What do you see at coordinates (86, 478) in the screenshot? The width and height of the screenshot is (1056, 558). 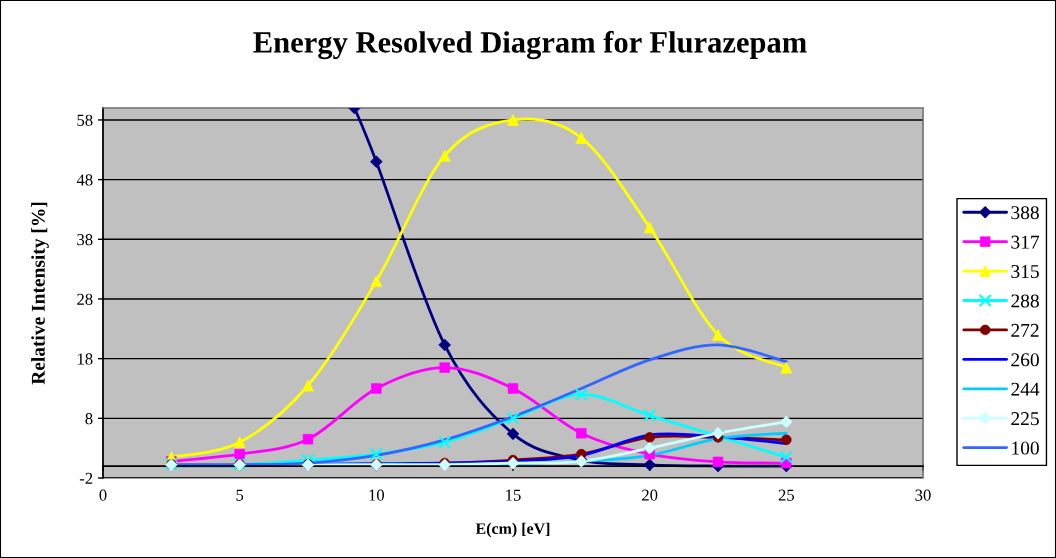 I see `y-tick-label: -2` at bounding box center [86, 478].